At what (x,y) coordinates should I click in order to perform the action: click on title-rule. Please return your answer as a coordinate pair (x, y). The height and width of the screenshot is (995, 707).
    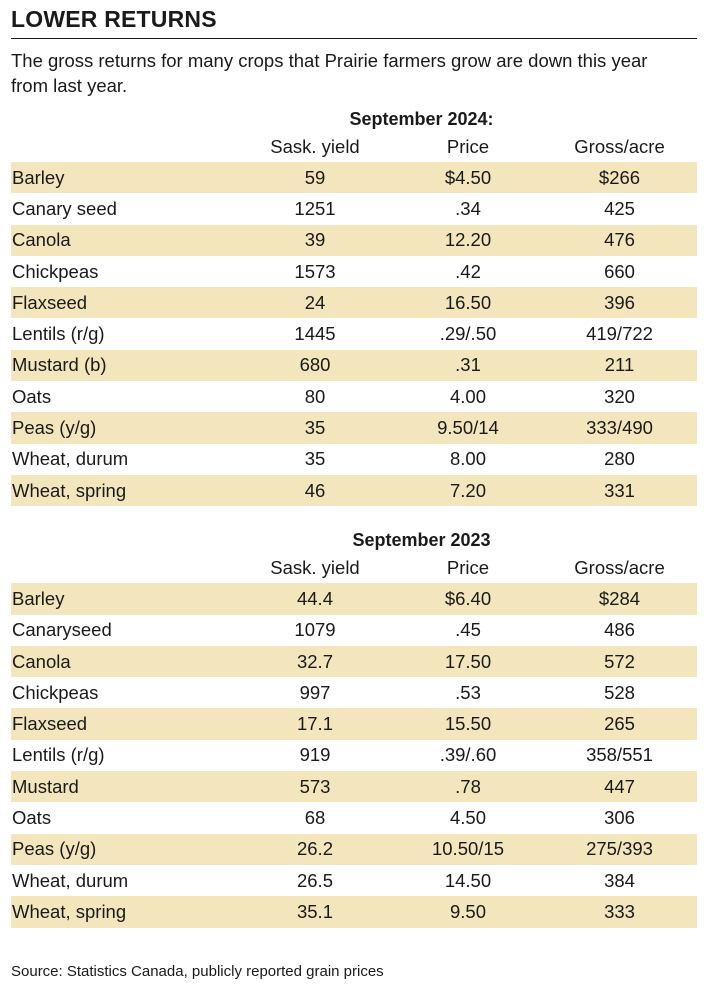
    Looking at the image, I should click on (354, 38).